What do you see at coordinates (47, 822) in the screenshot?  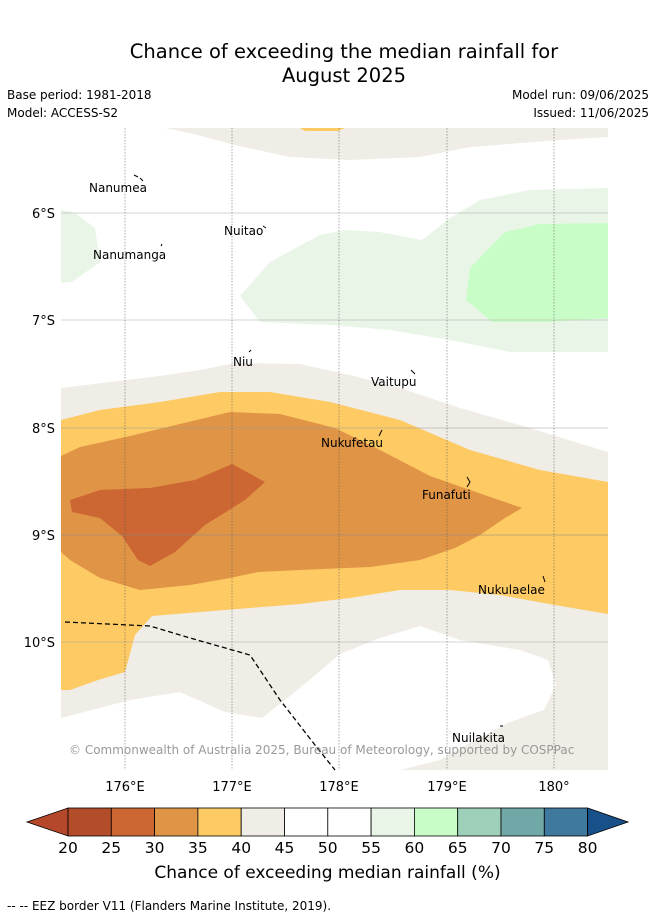 I see `colorbar-extend-low` at bounding box center [47, 822].